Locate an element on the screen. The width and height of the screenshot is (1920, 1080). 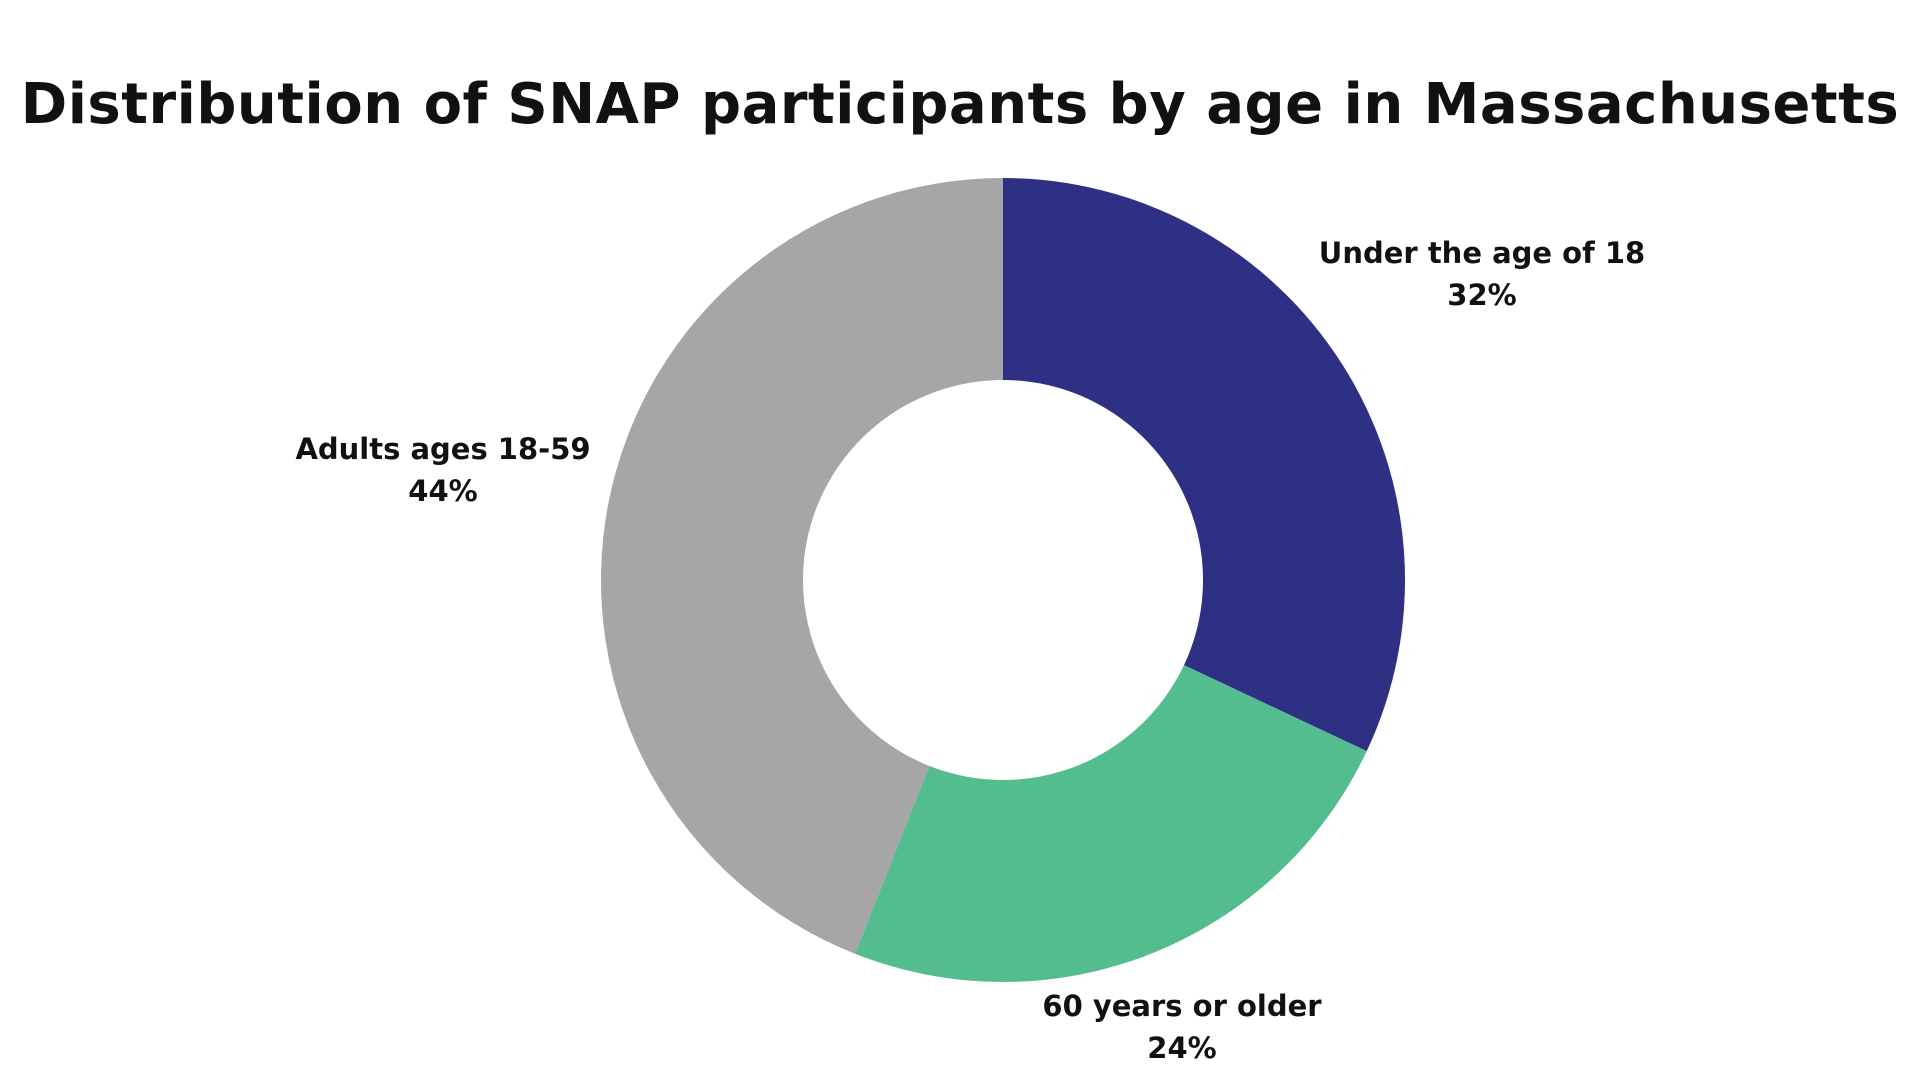
slice-label-name: Adults ages 18-59 is located at coordinates (443, 449).